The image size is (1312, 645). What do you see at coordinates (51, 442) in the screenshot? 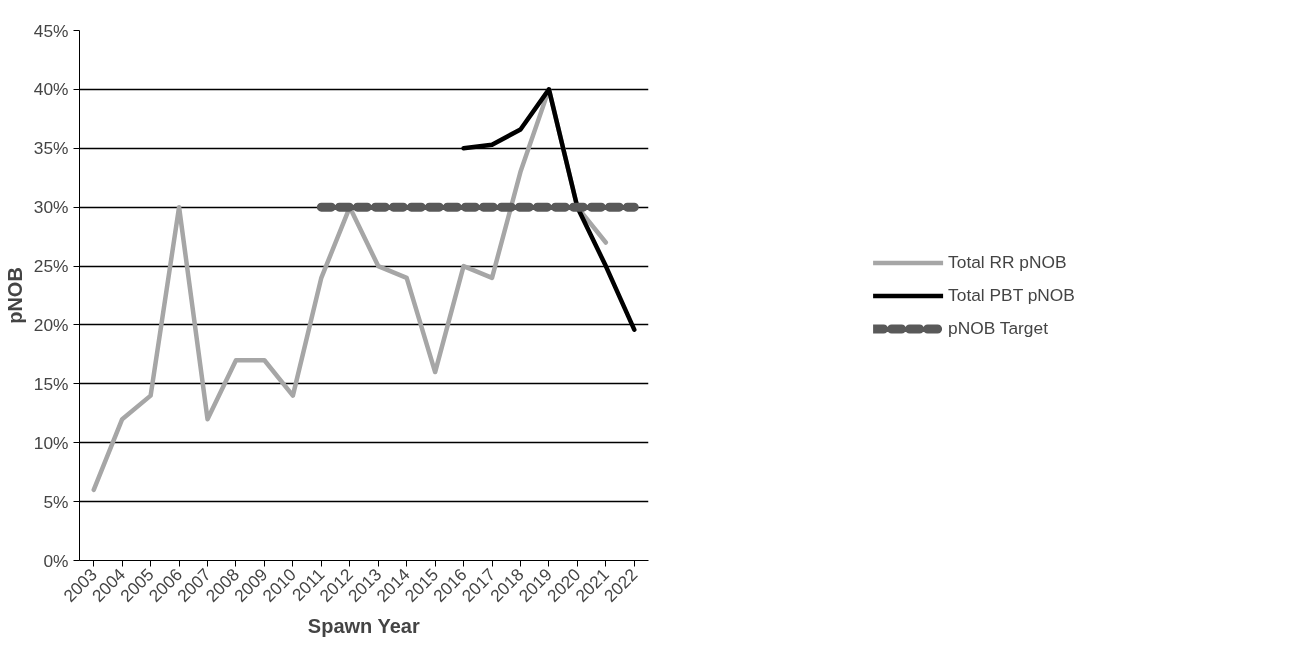
I see `y-tick-label: 10%` at bounding box center [51, 442].